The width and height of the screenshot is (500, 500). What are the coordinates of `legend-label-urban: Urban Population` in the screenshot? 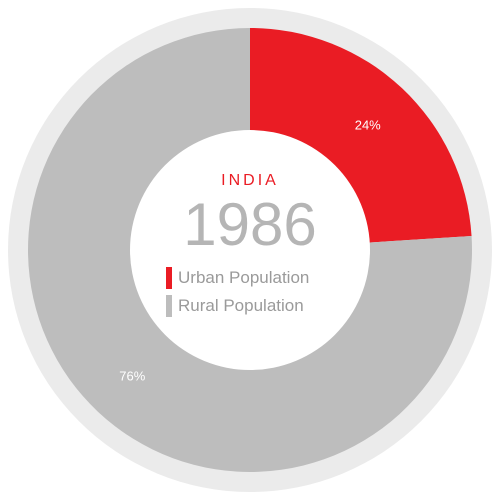 It's located at (244, 277).